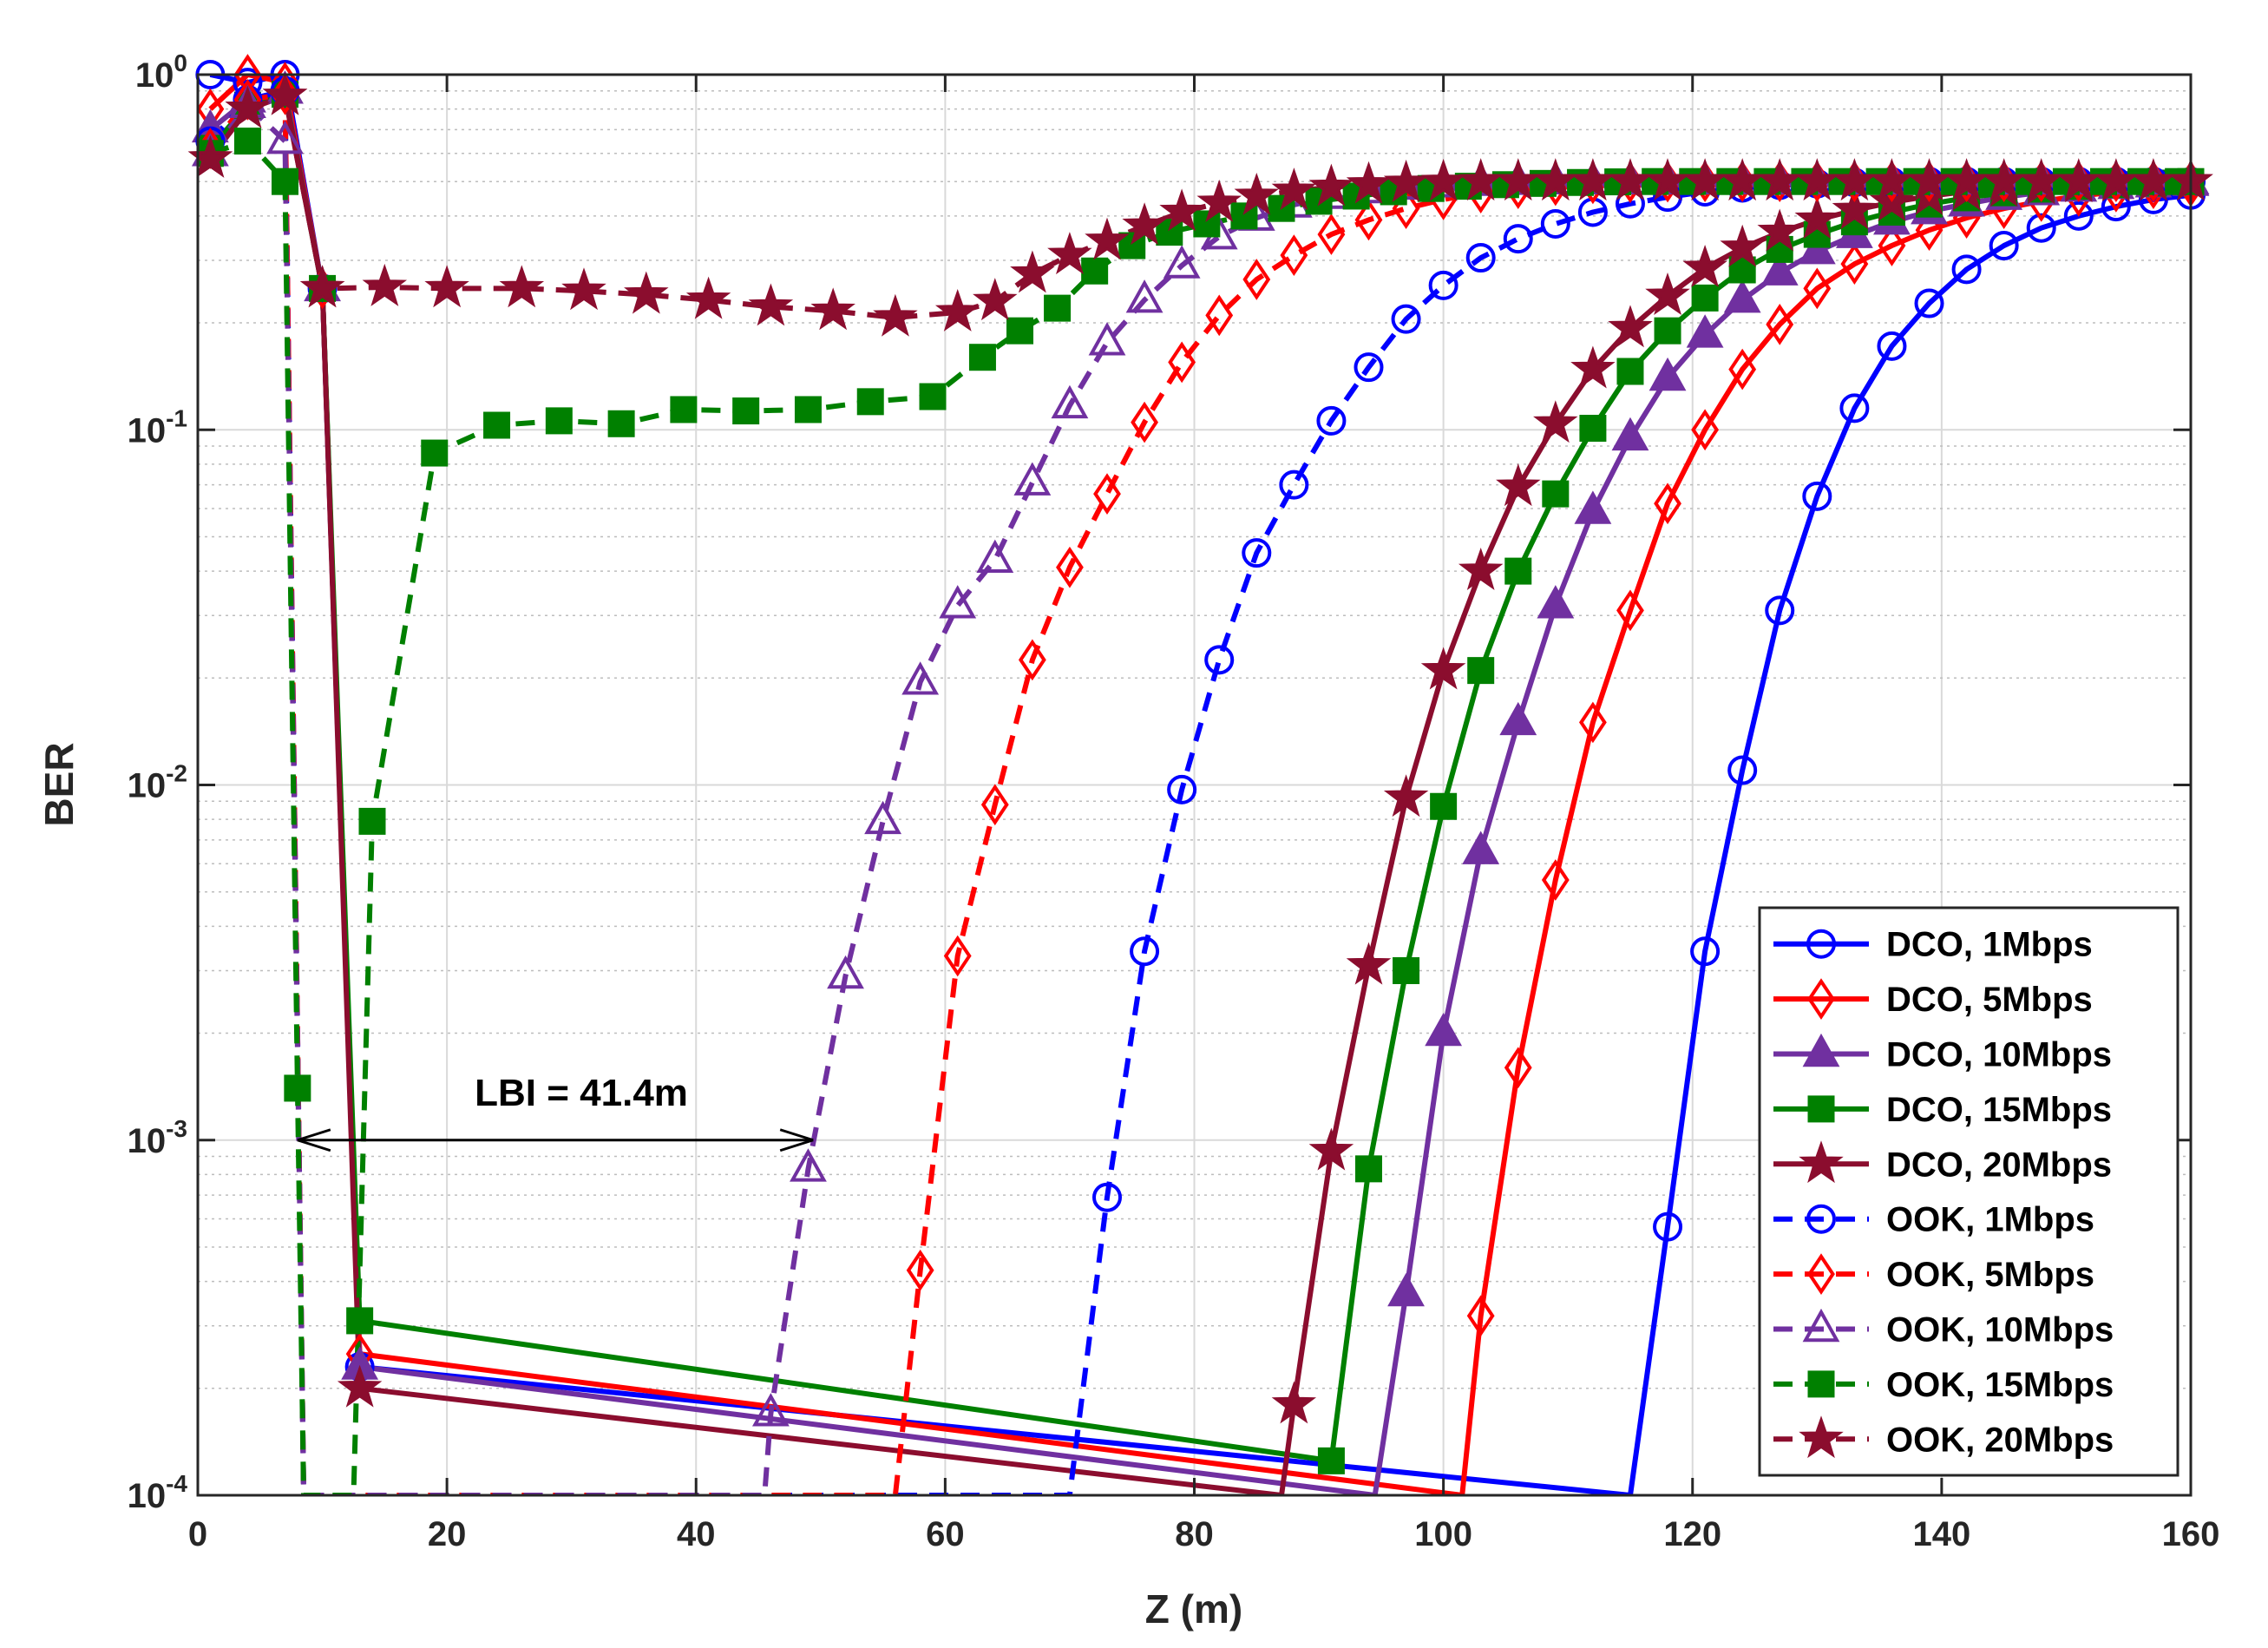  I want to click on annotation-arrowhead-right, so click(796, 1140).